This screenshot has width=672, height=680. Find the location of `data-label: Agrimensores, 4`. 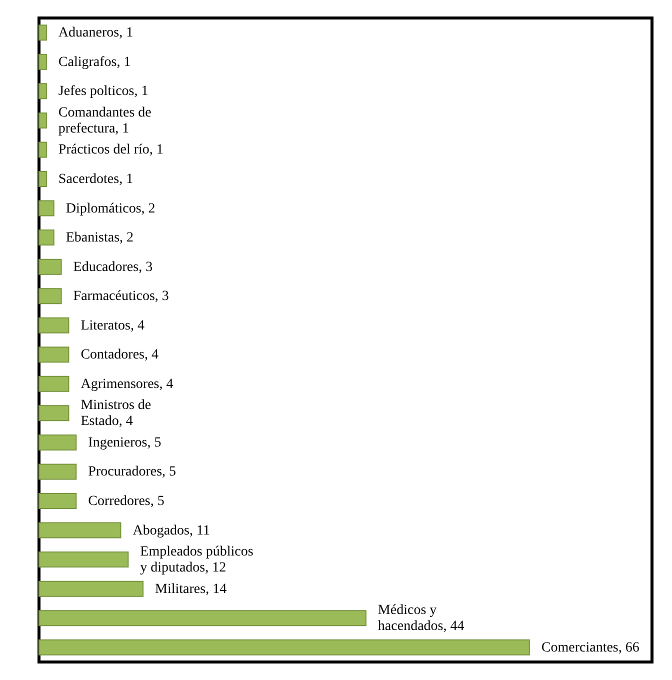

data-label: Agrimensores, 4 is located at coordinates (127, 384).